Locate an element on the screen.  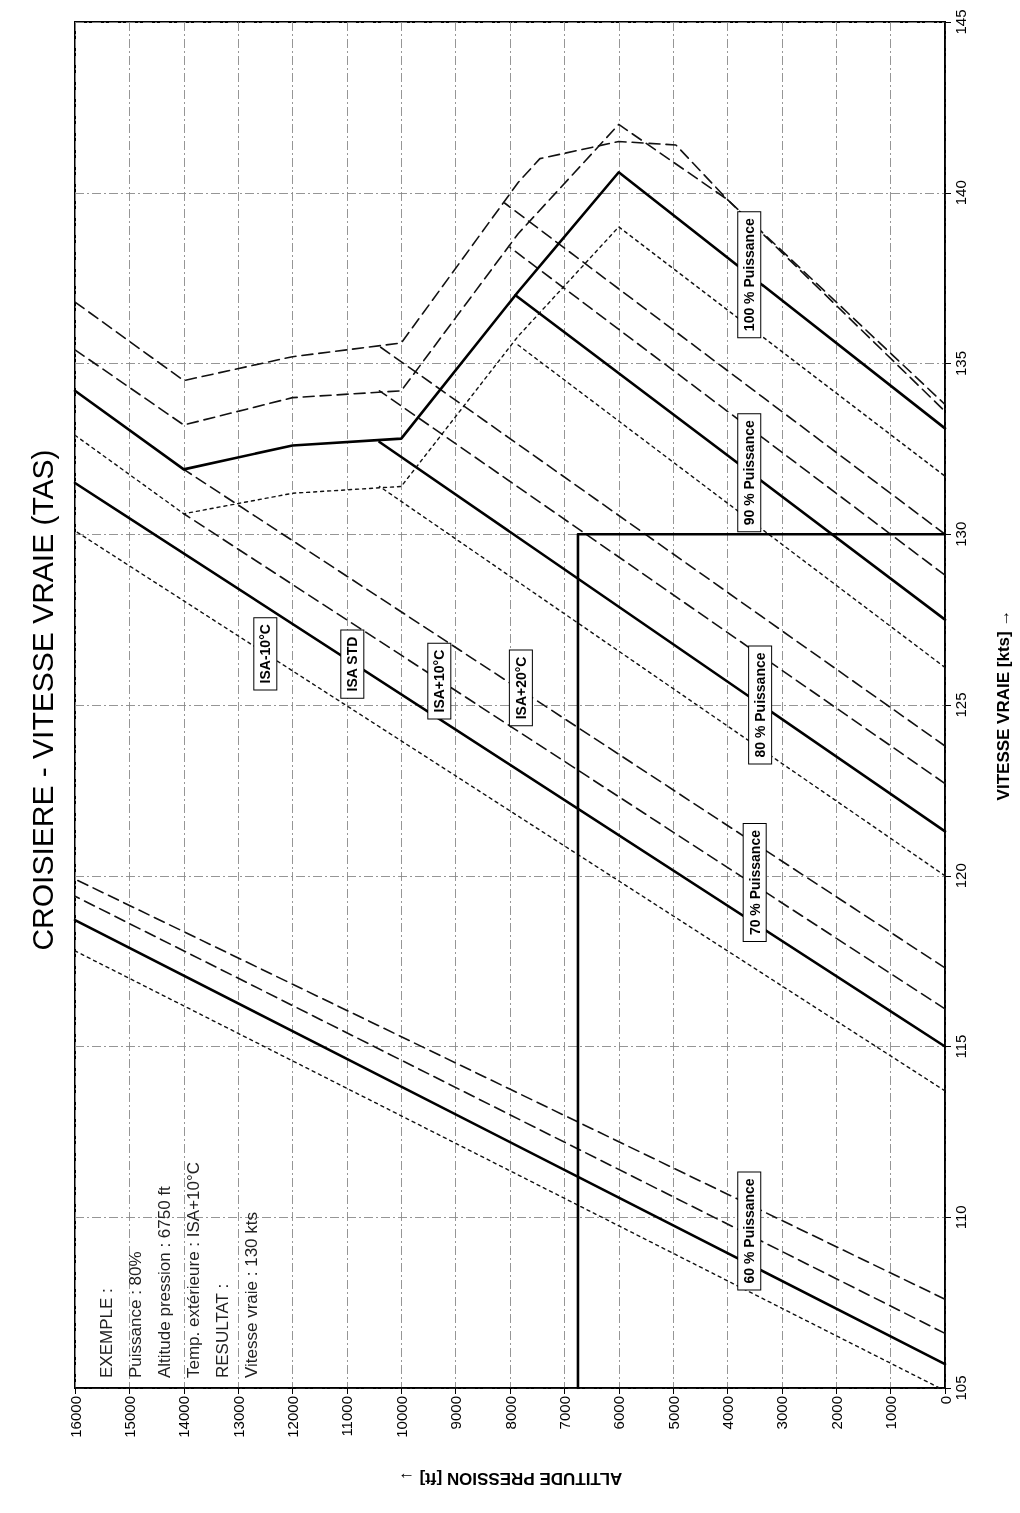
x-tick-label: 5000 is located at coordinates (673, 1413).